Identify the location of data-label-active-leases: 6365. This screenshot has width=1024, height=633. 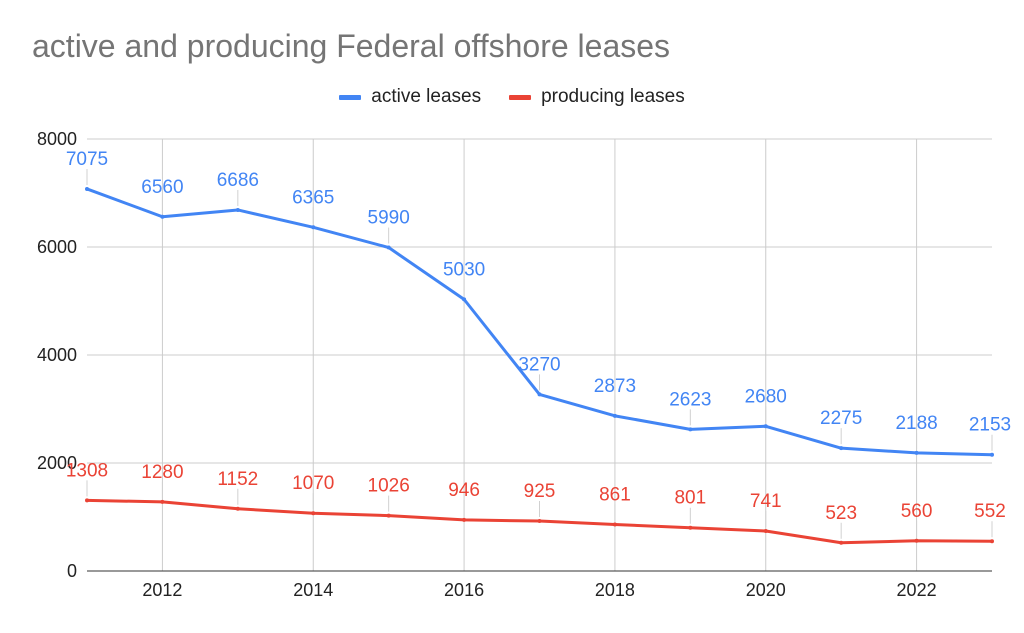
(313, 197).